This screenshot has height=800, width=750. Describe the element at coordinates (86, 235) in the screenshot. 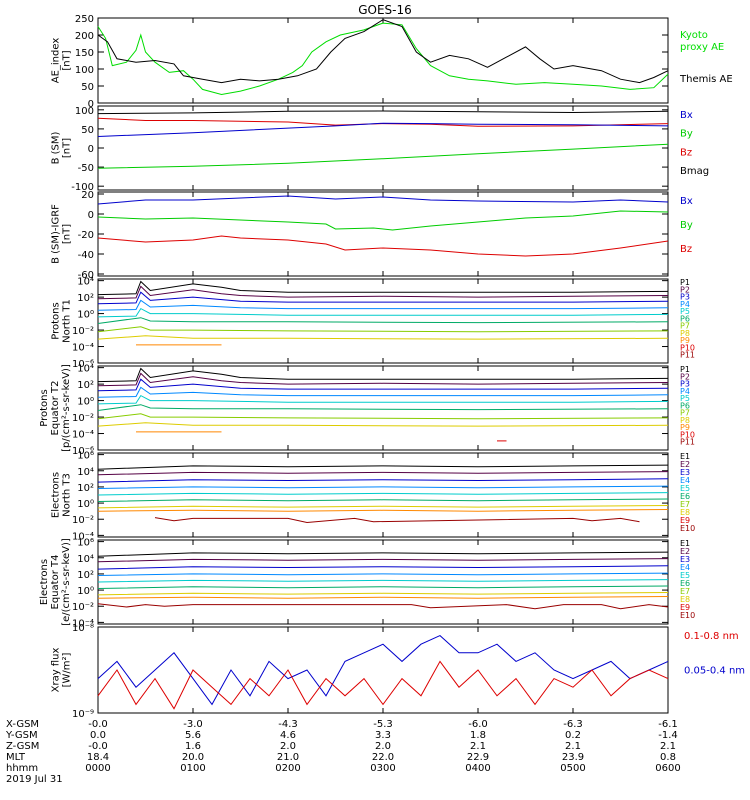

I see `y-tick-label: -20` at that location.